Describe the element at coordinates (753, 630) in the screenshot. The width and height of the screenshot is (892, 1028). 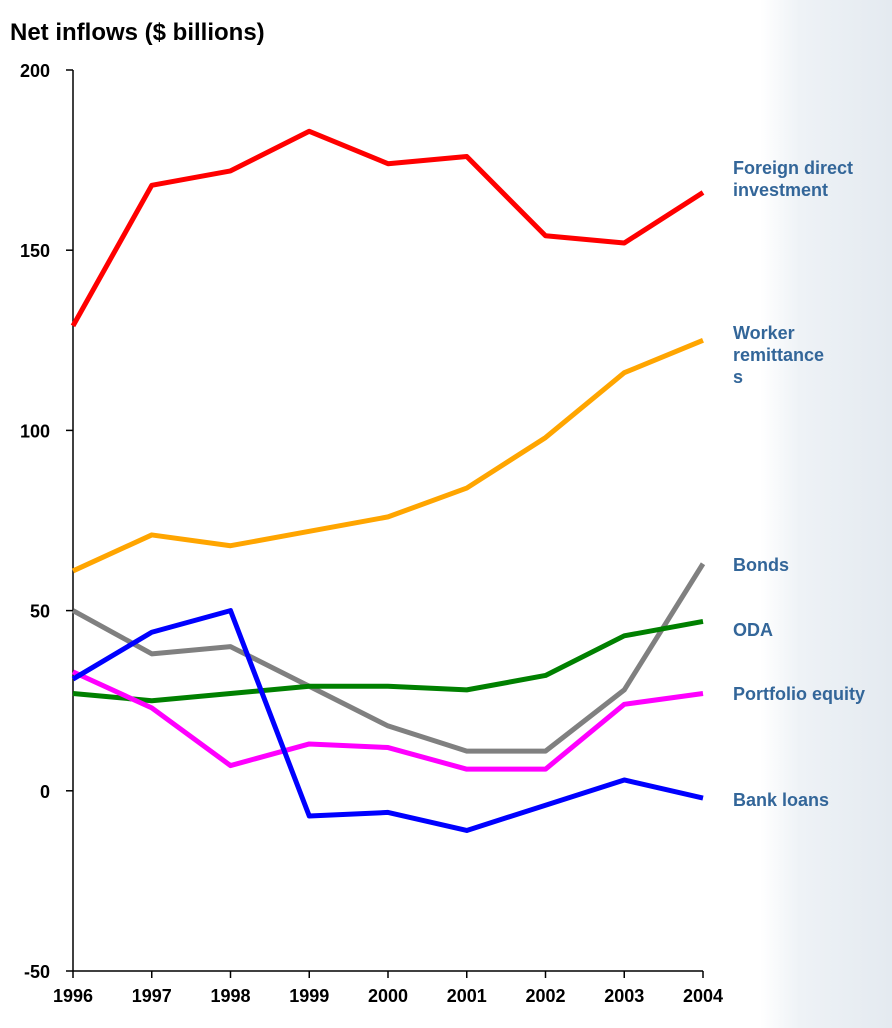
I see `legend-label: ODA` at that location.